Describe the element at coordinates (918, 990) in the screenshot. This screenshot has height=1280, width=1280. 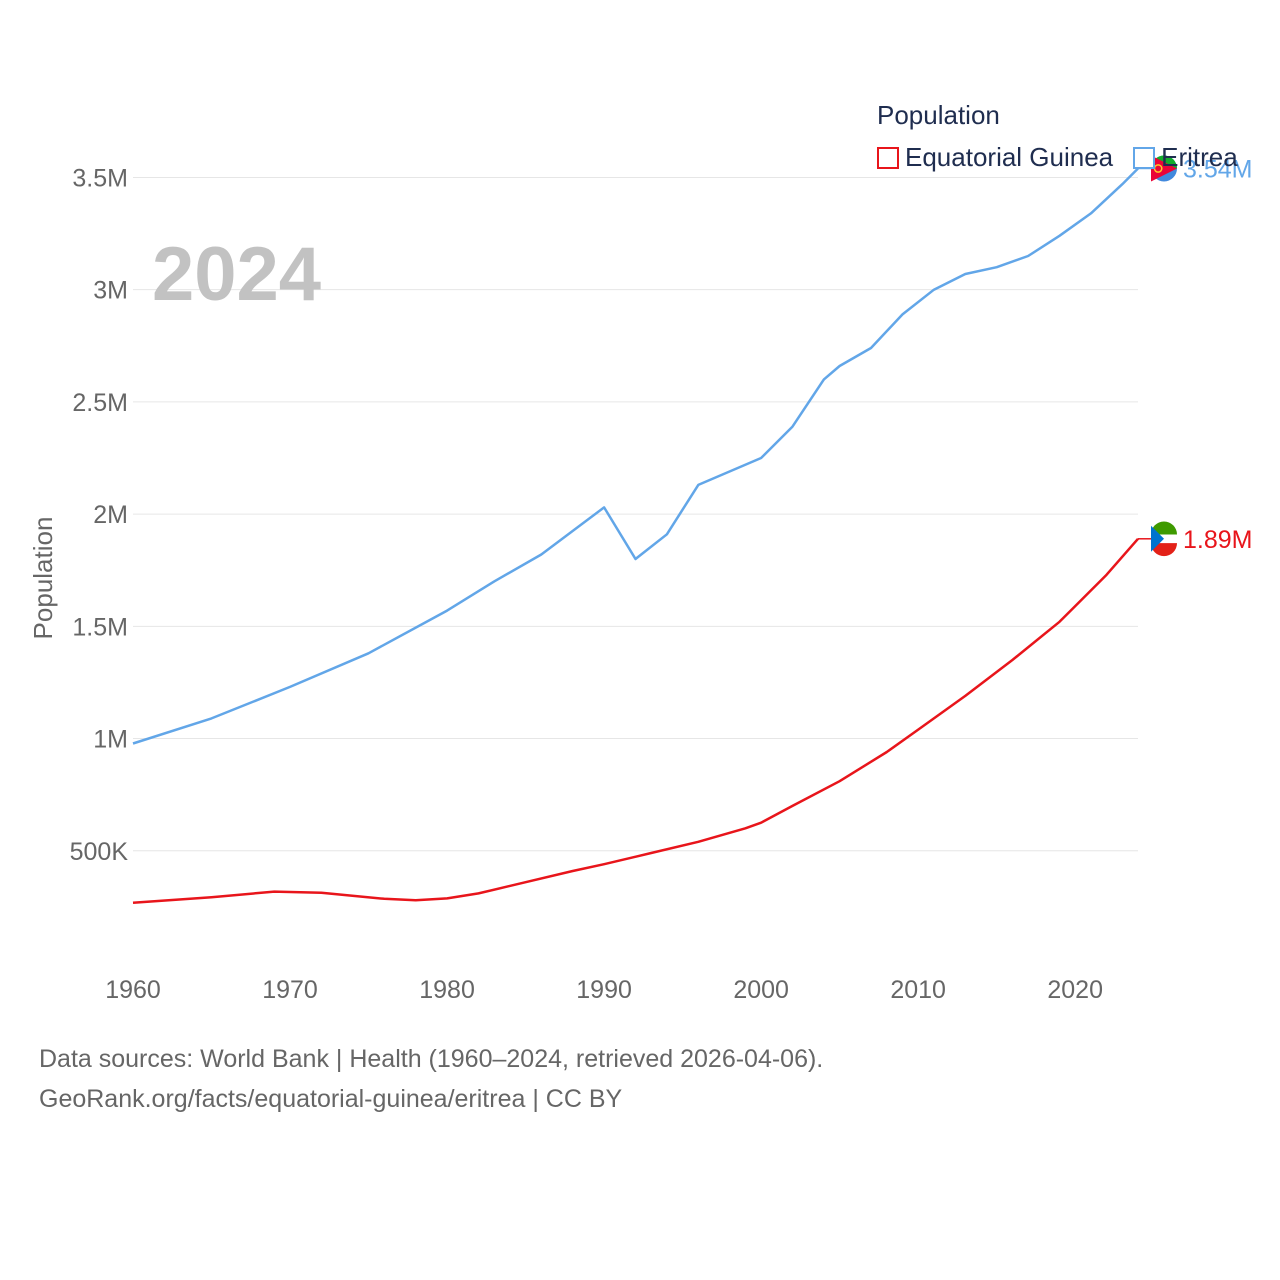
I see `x-tick-label: 2010` at that location.